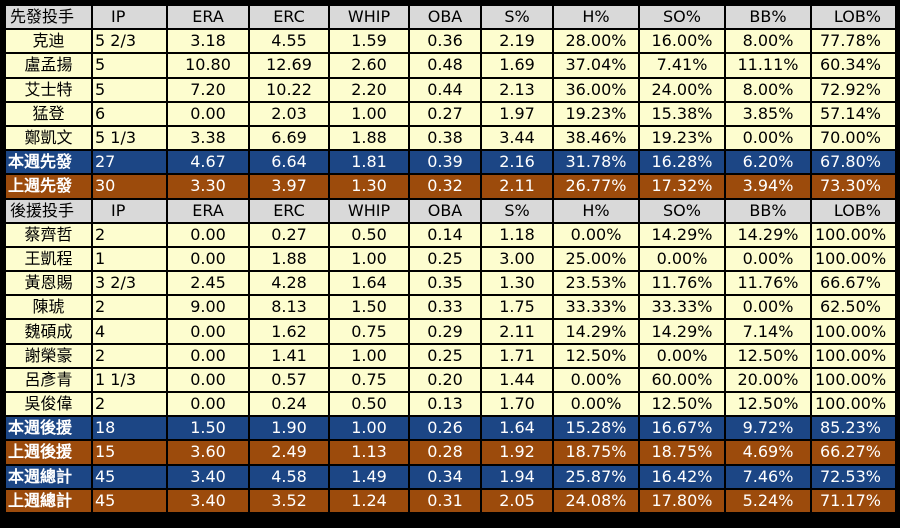  Describe the element at coordinates (768, 65) in the screenshot. I see `stat-cell: 11.11%` at that location.